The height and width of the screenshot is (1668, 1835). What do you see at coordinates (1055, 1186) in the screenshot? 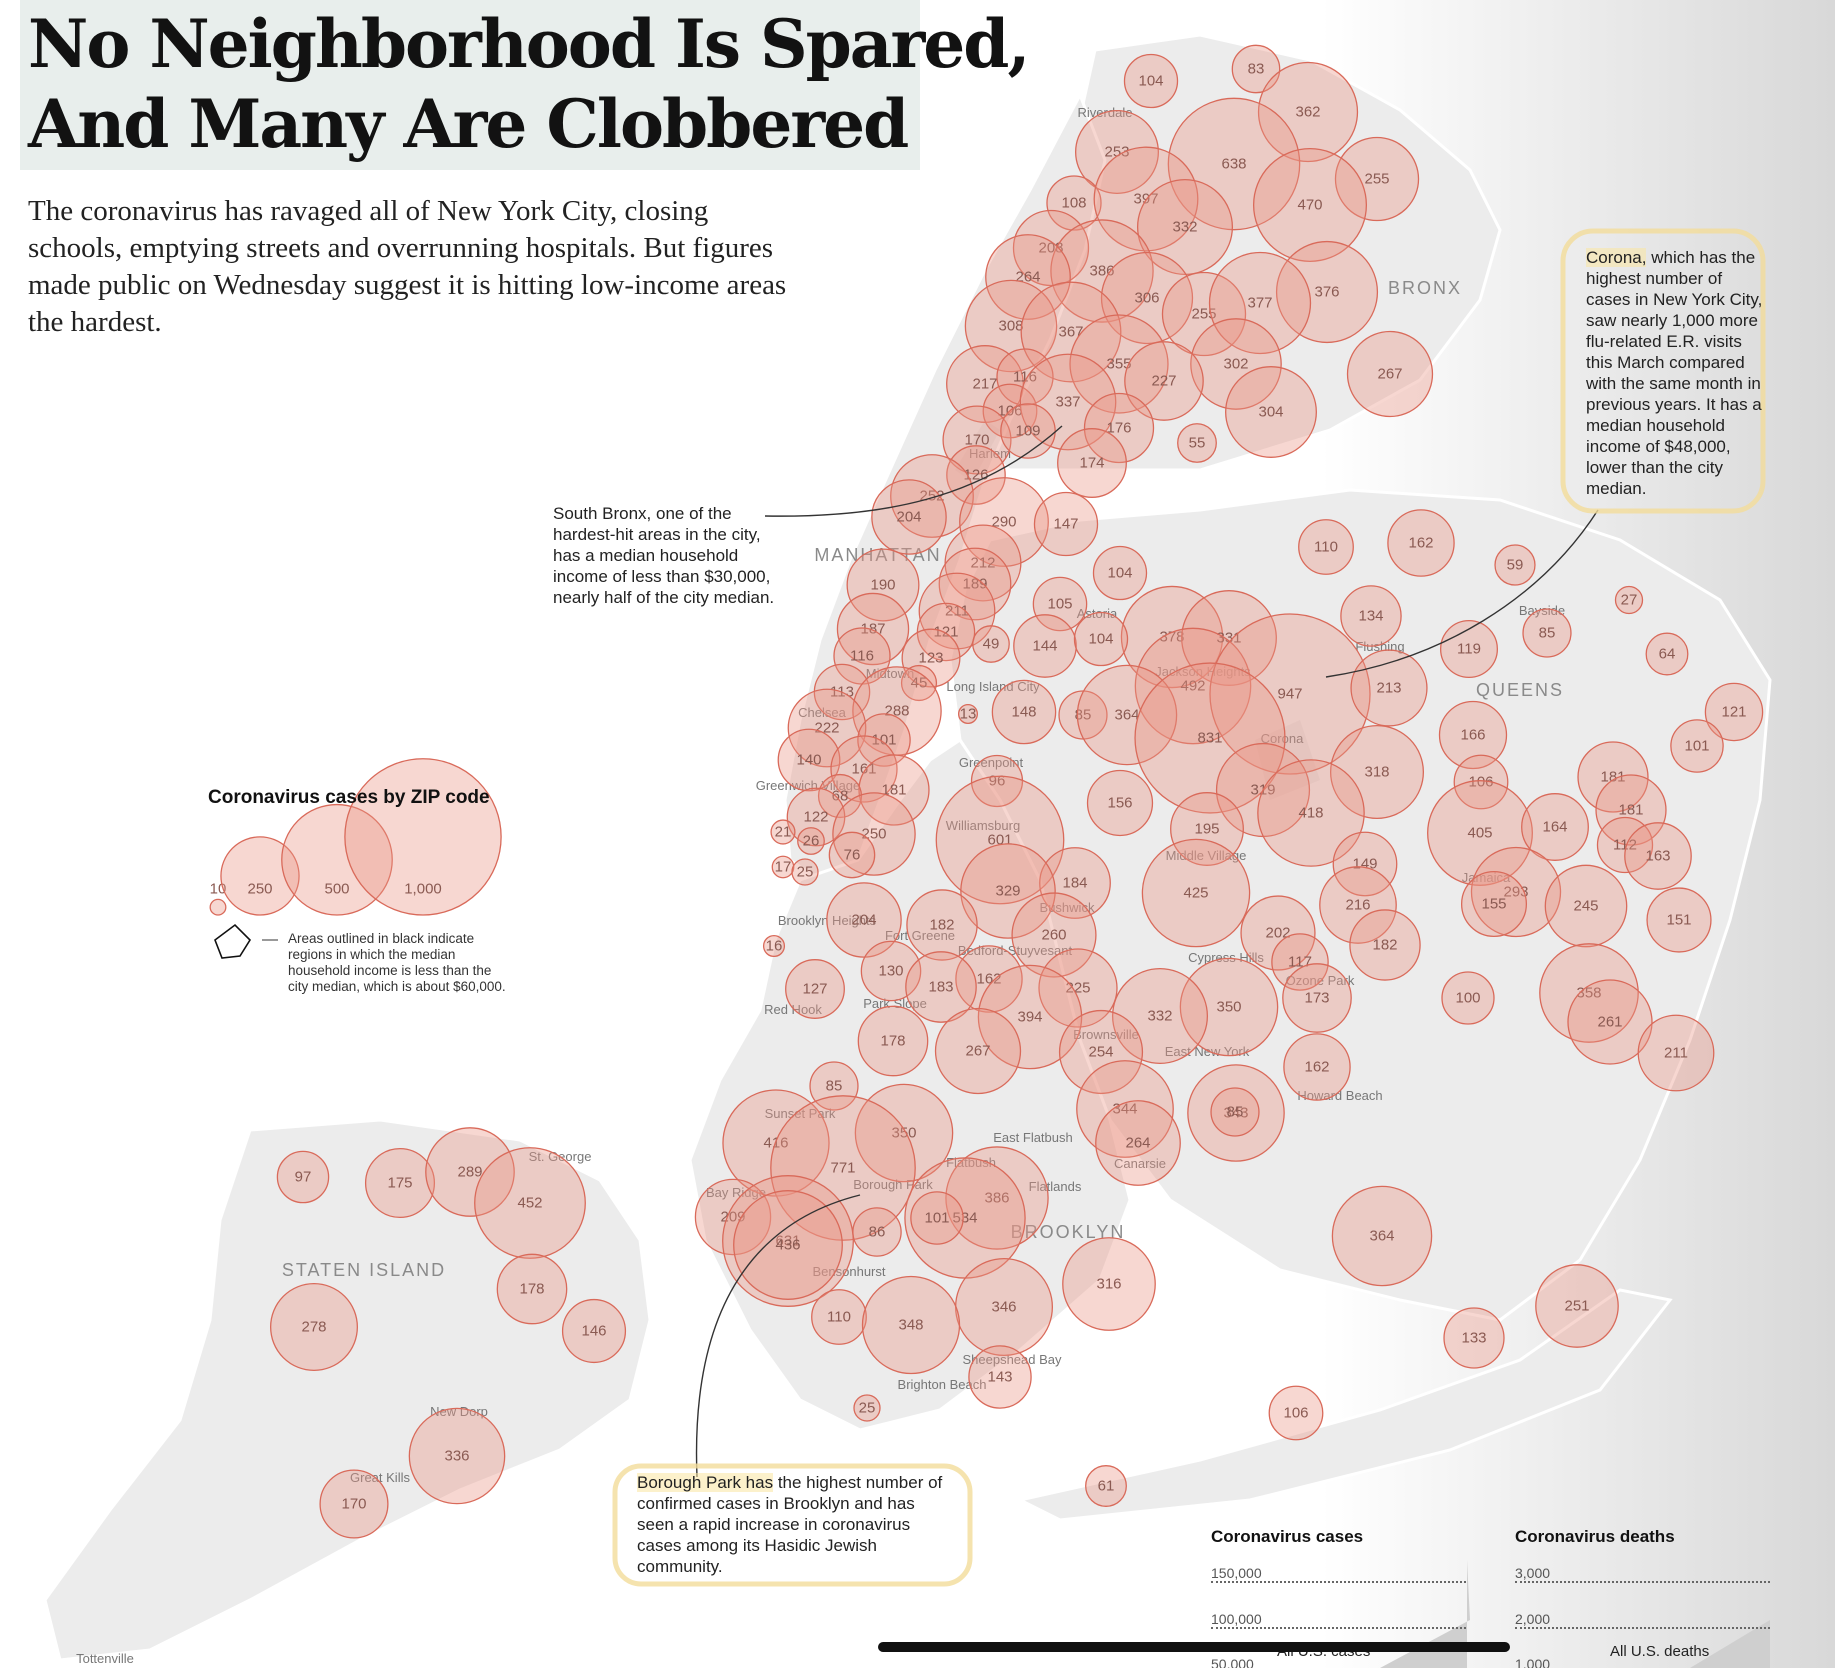
I see `neighborhood-label: Flatlands` at bounding box center [1055, 1186].